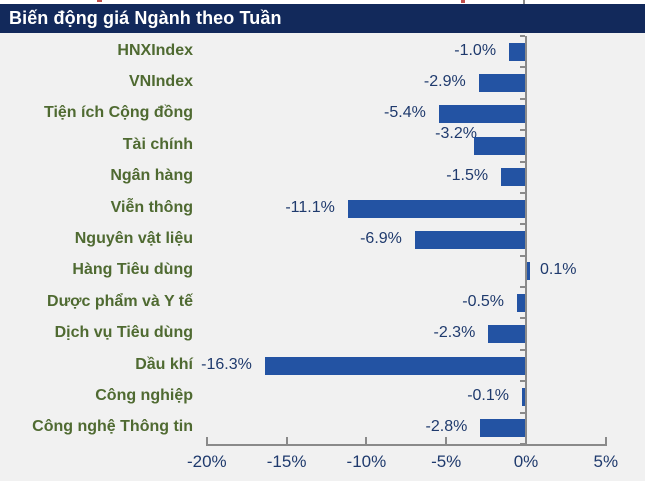 Image resolution: width=645 pixels, height=481 pixels. I want to click on category-label: HNXIndex, so click(155, 50).